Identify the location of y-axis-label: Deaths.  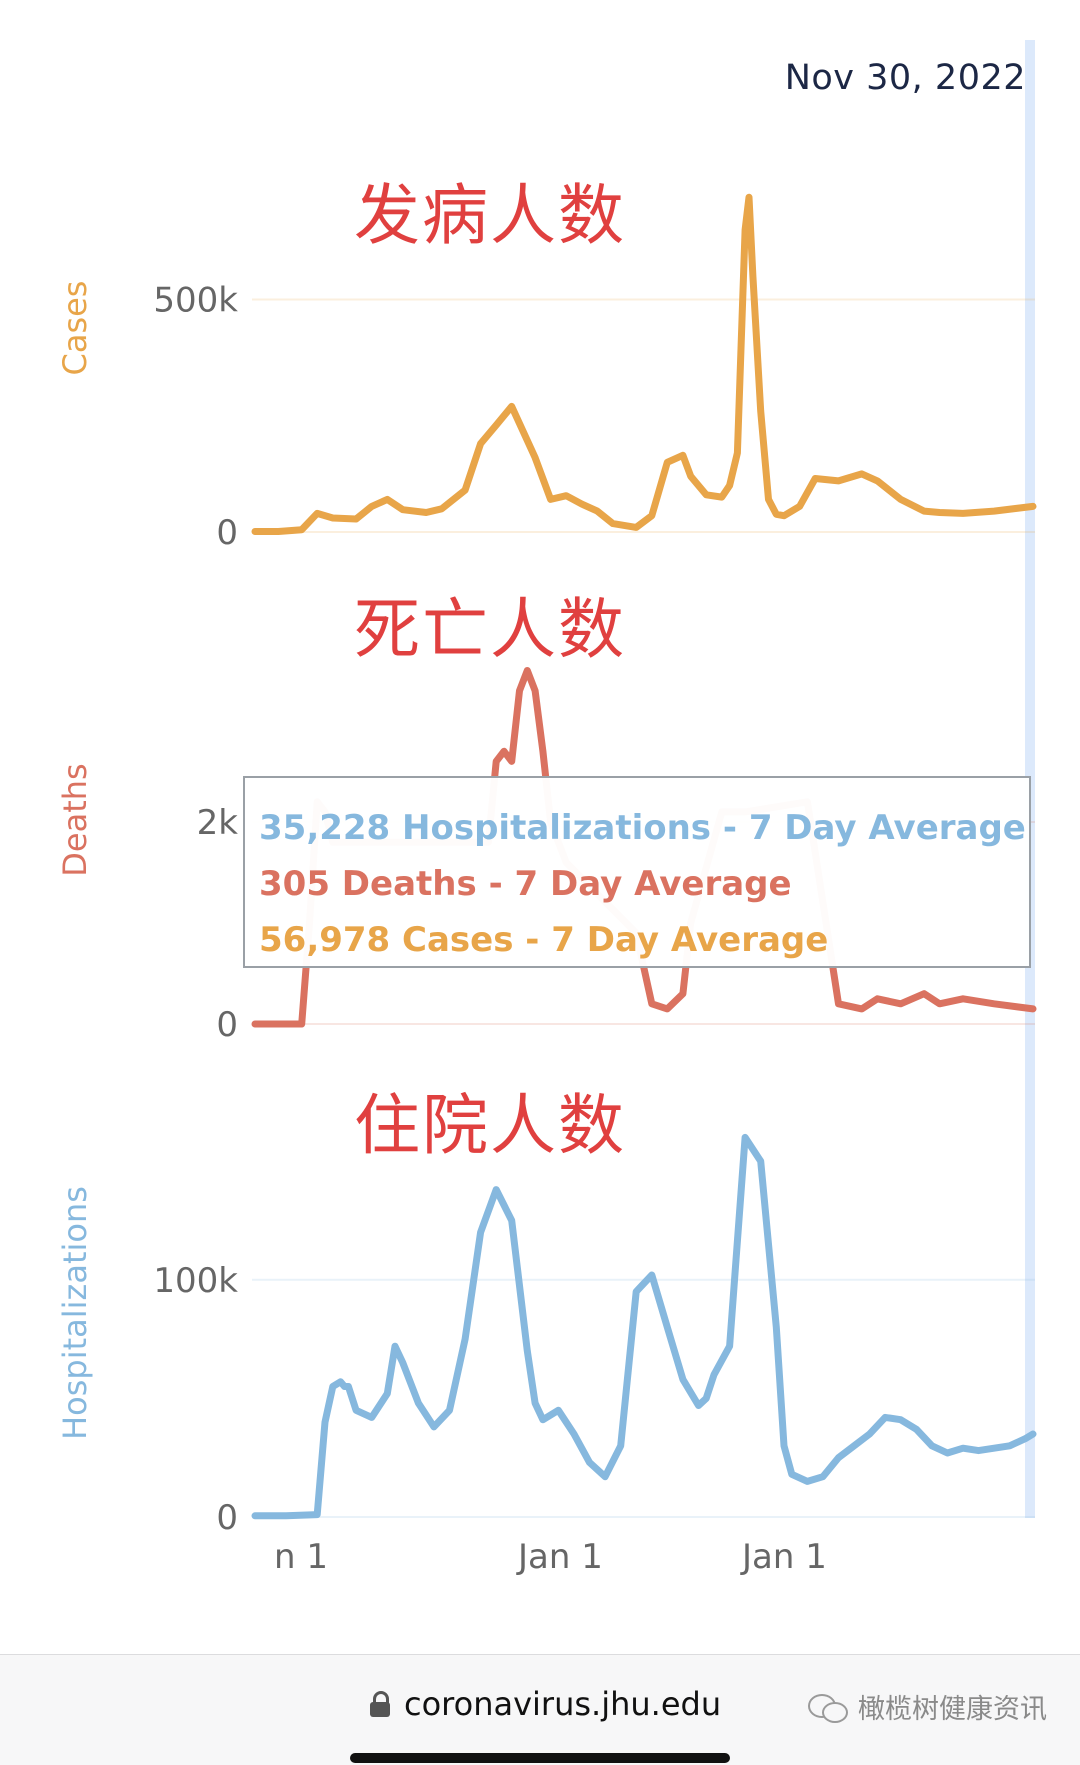
(75, 819).